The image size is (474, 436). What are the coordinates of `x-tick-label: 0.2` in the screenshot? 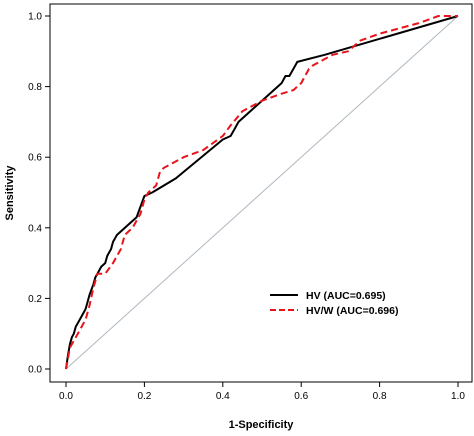 It's located at (144, 396).